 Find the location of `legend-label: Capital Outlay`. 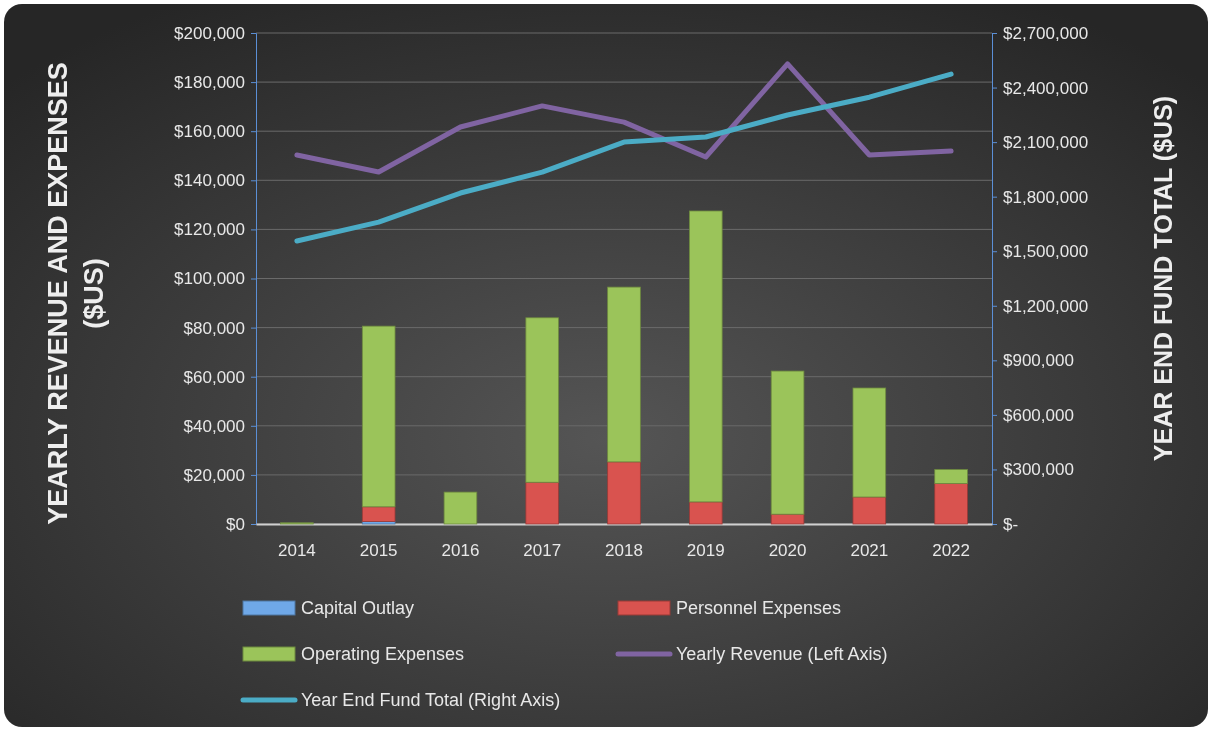

legend-label: Capital Outlay is located at coordinates (358, 608).